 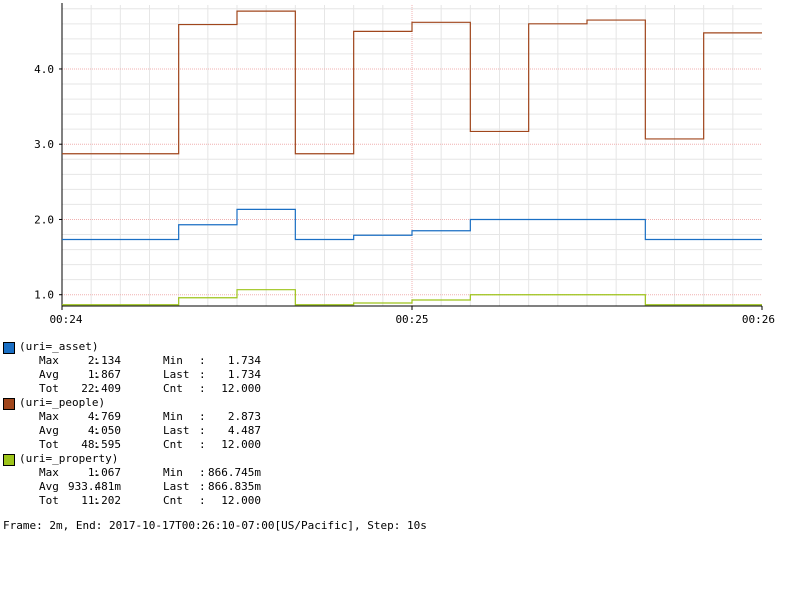 What do you see at coordinates (9, 348) in the screenshot?
I see `legend-swatch-asset` at bounding box center [9, 348].